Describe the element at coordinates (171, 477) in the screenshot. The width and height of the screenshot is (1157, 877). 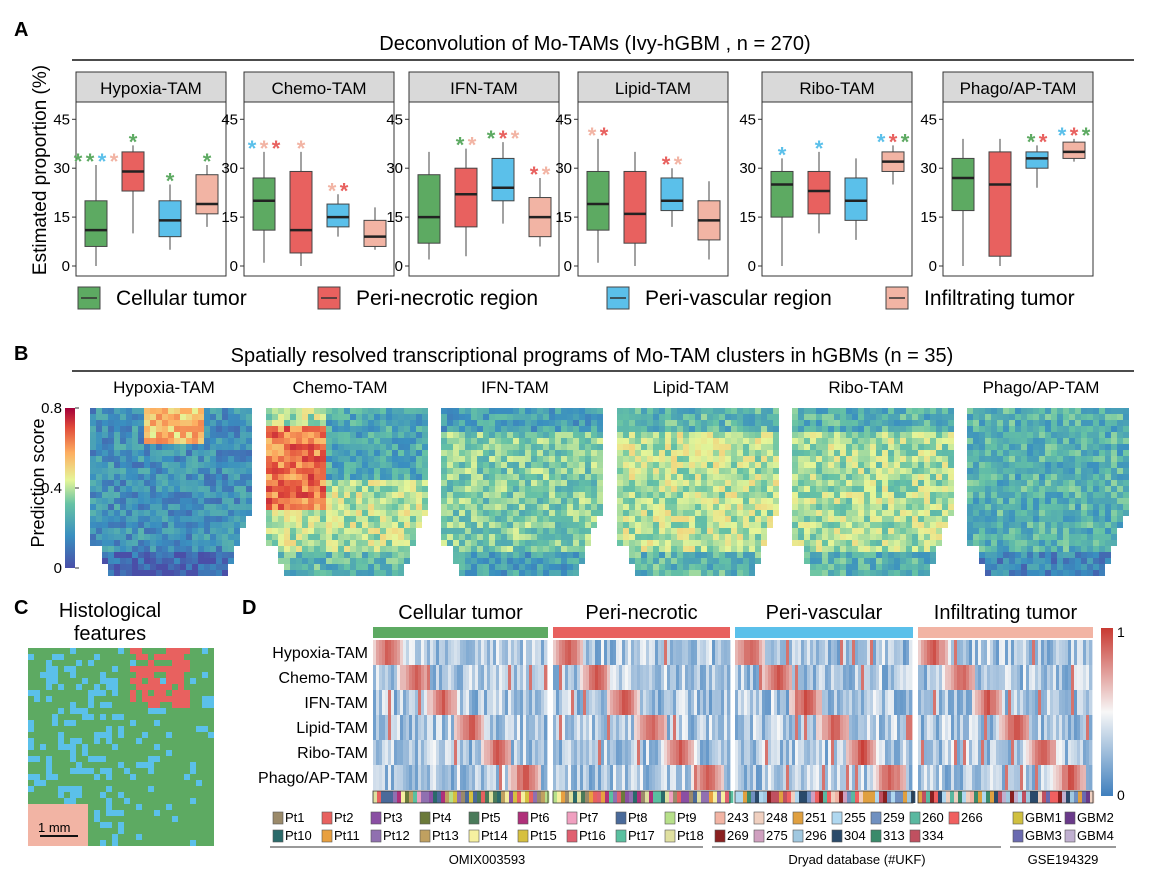
I see `spatial-map-0: Hypoxia-TAM` at that location.